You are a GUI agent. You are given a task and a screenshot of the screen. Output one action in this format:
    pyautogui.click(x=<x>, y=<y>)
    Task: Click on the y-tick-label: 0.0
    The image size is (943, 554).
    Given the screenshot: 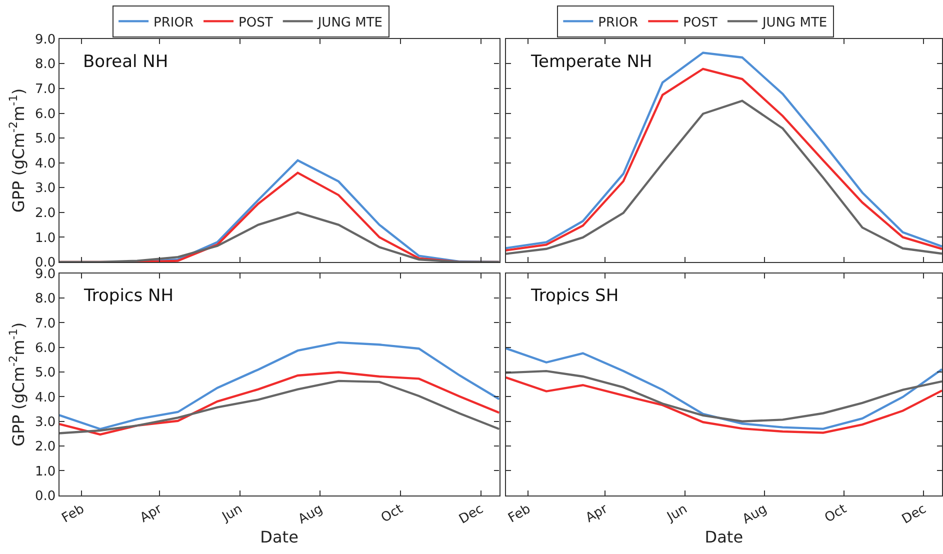 What is the action you would take?
    pyautogui.click(x=45, y=496)
    